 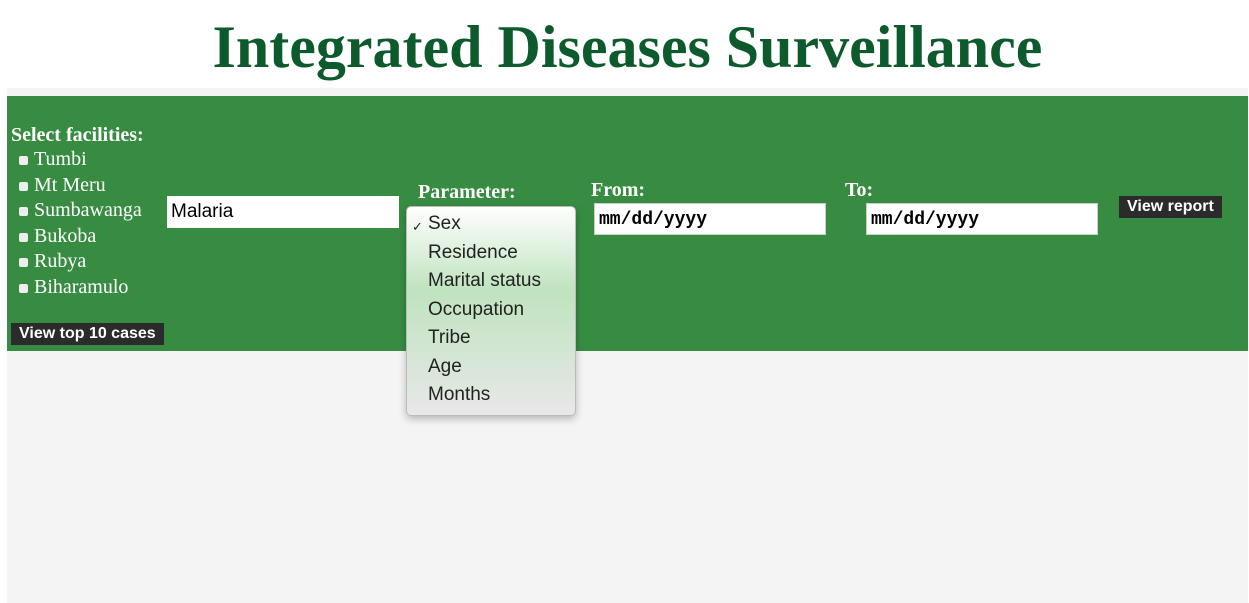 What do you see at coordinates (859, 190) in the screenshot?
I see `to-label: To:` at bounding box center [859, 190].